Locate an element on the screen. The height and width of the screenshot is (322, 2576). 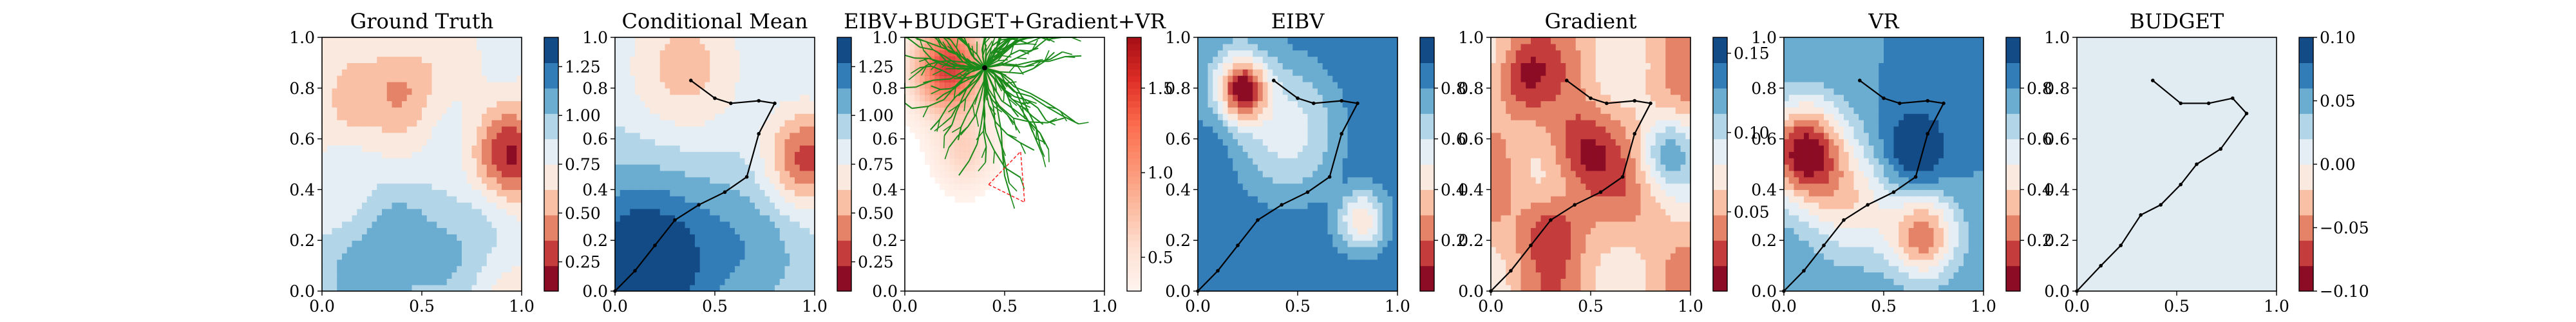
colorbar-tick-label: 1.0 is located at coordinates (1160, 173).